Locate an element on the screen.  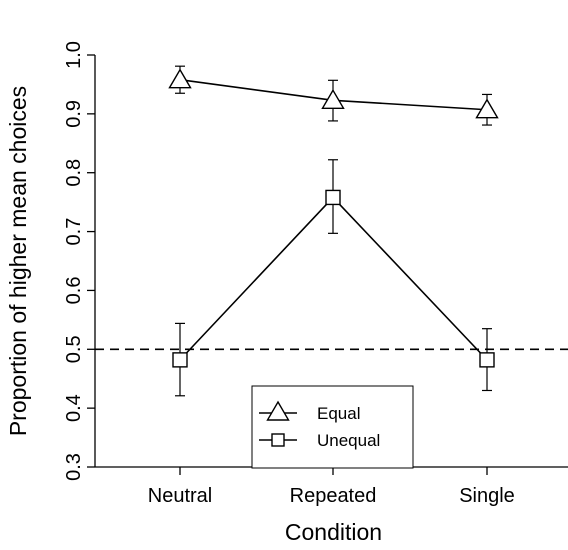
legend-label-equal: Equal is located at coordinates (338, 413).